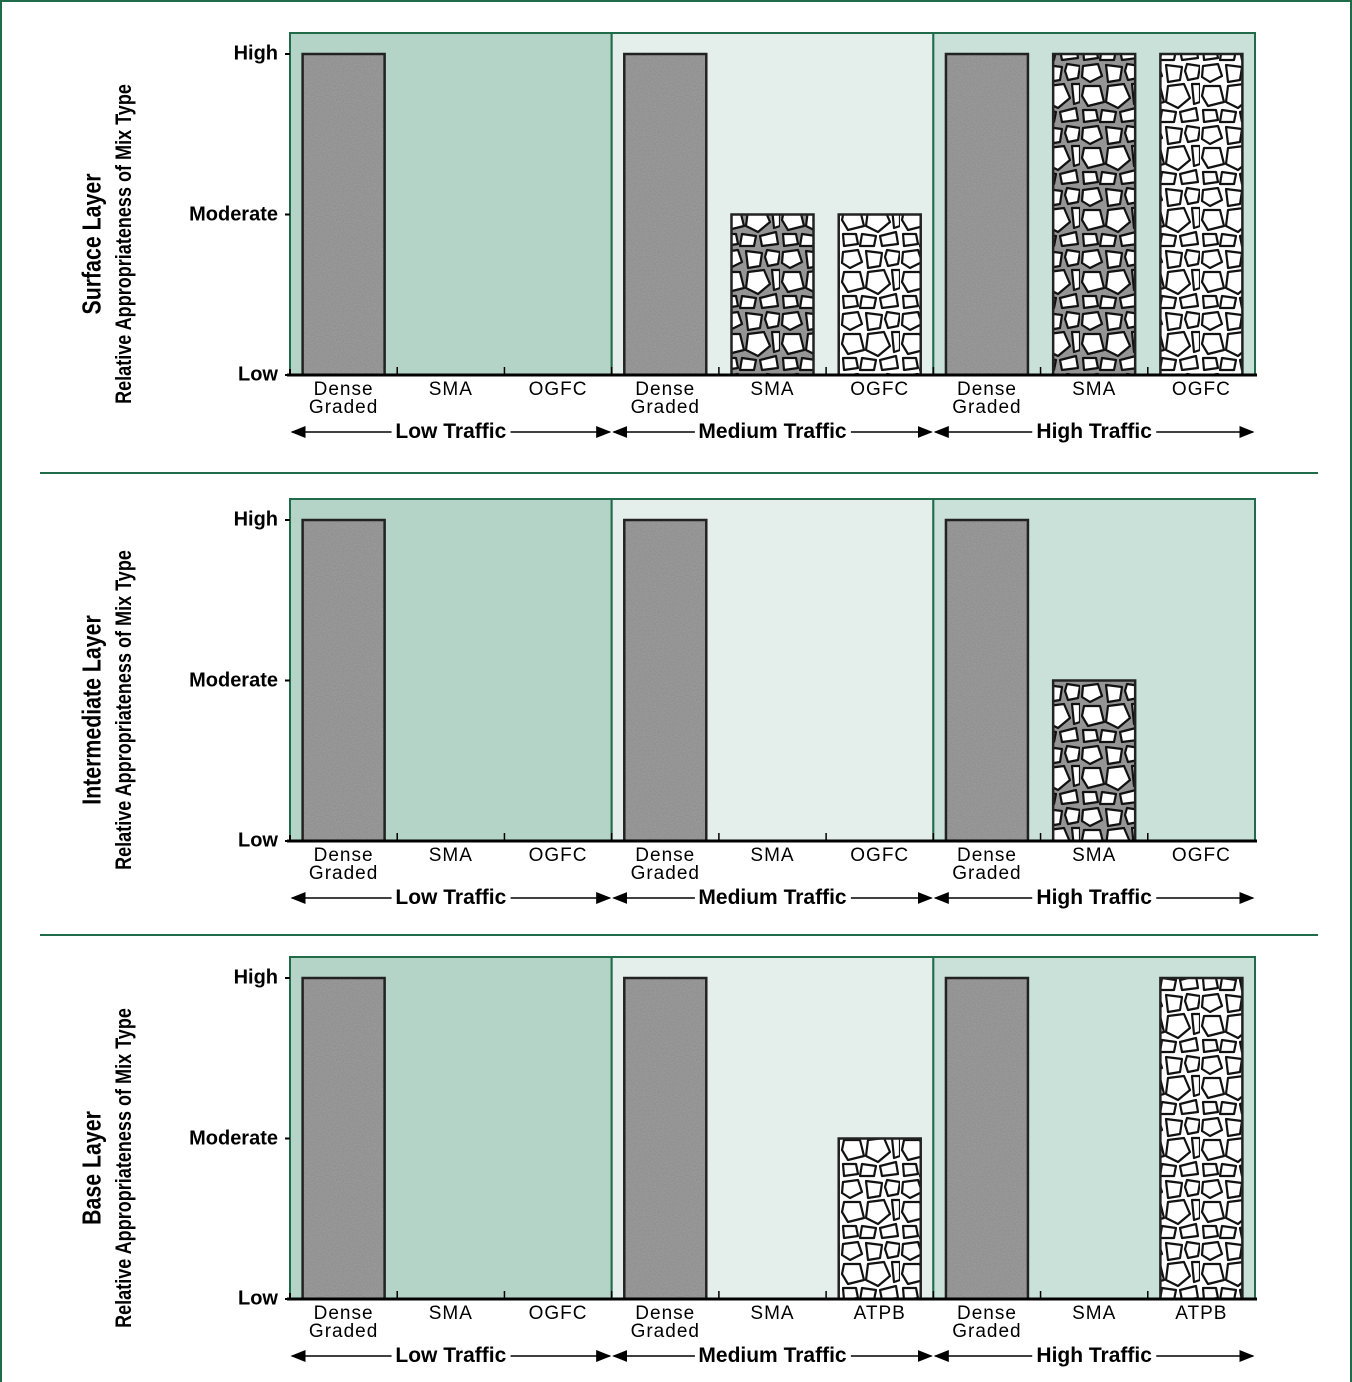  What do you see at coordinates (91, 1168) in the screenshot?
I see `panel-title: Base Layer` at bounding box center [91, 1168].